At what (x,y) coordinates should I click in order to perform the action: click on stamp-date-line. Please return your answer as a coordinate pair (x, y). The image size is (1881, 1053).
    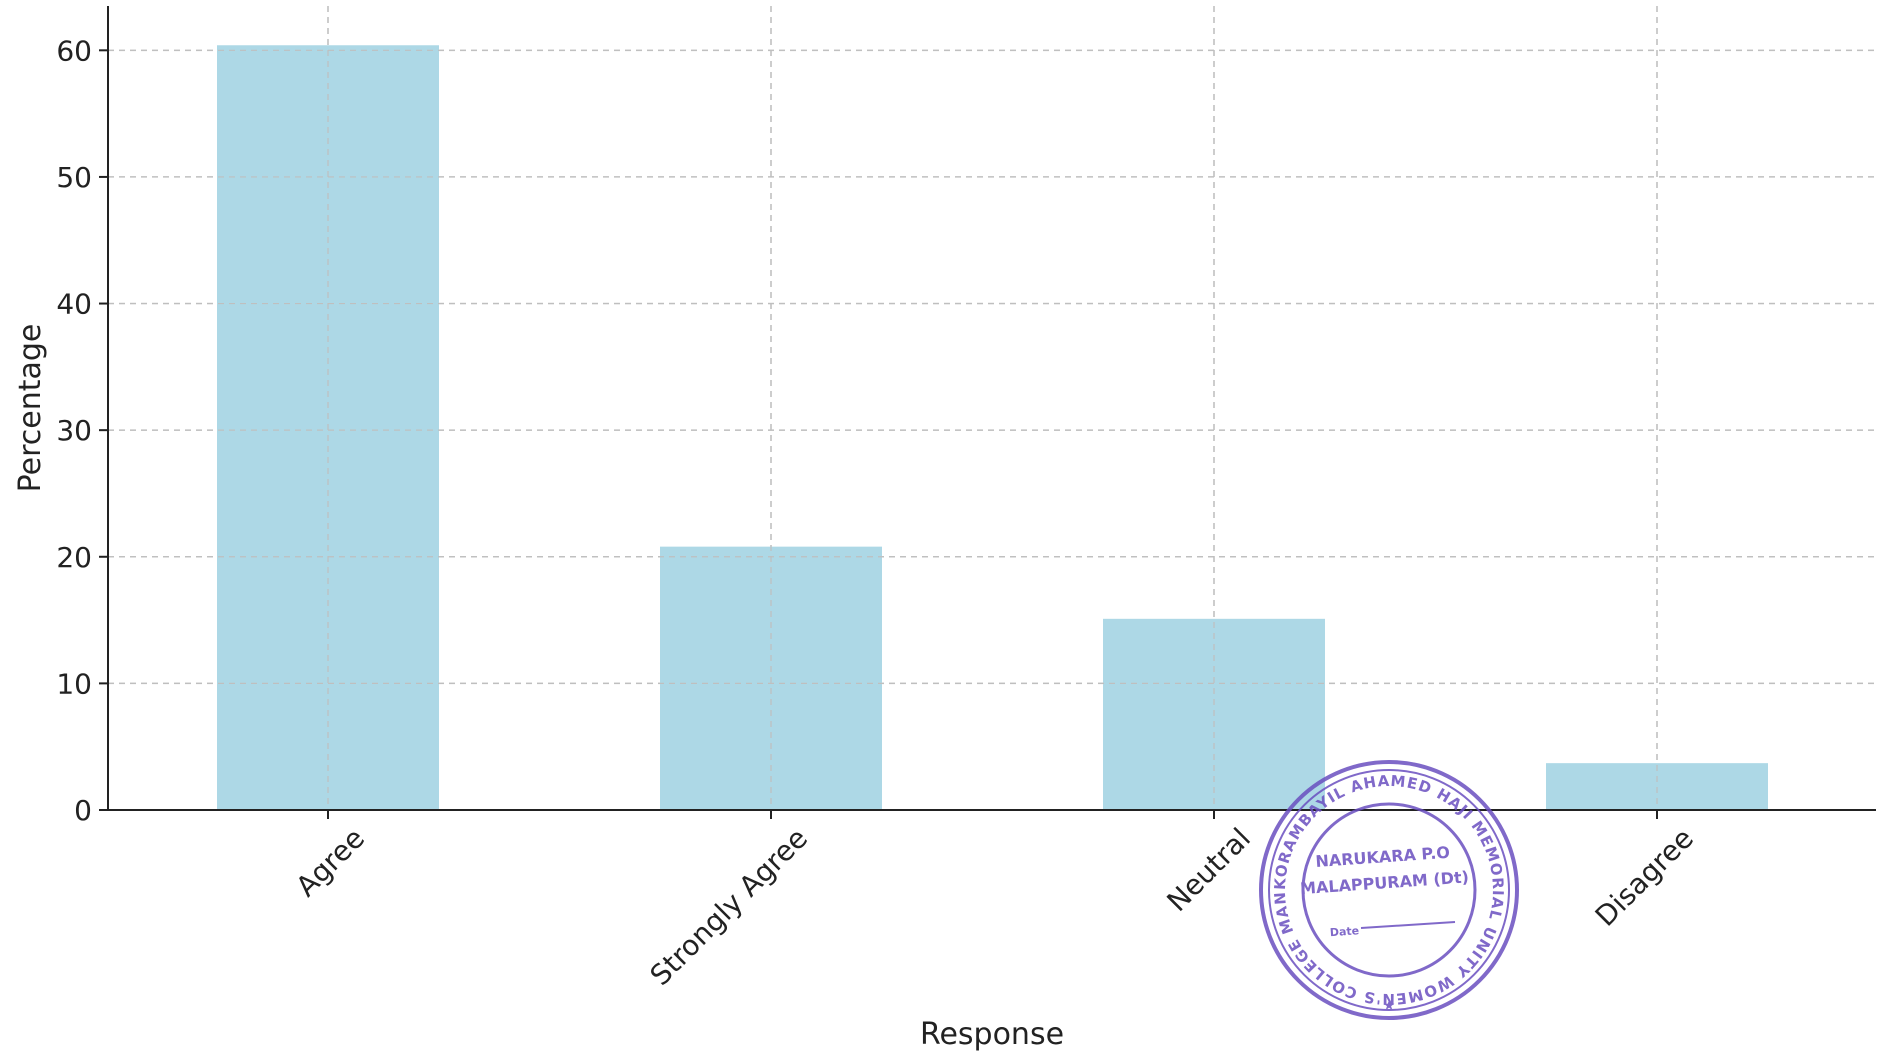
    Looking at the image, I should click on (1408, 925).